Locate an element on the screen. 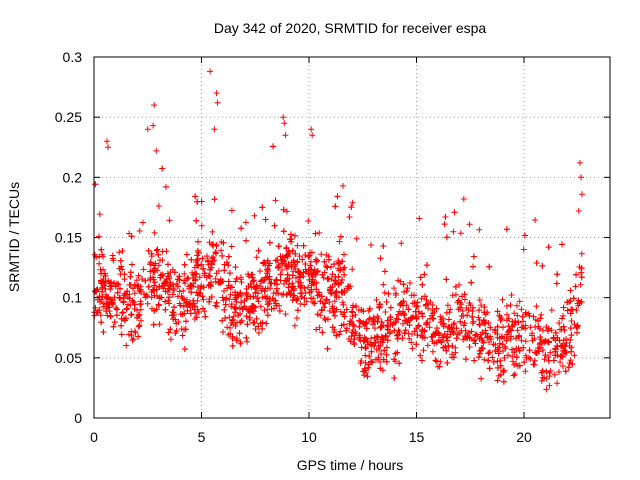 The height and width of the screenshot is (480, 640). y-tick-label: 0.2 is located at coordinates (73, 177).